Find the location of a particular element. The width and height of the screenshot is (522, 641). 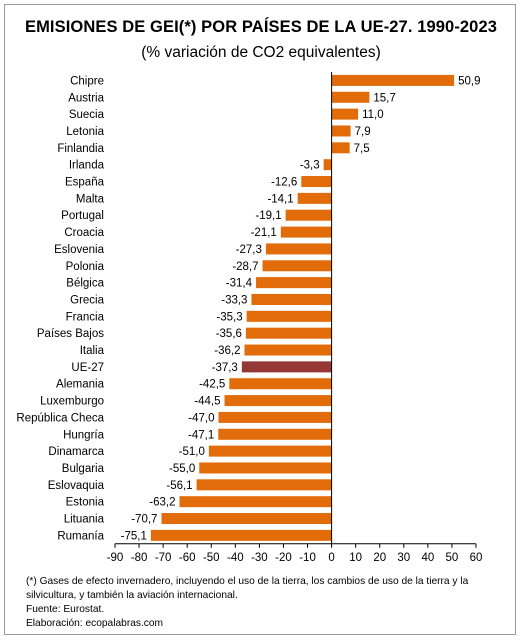

bar-dinamarca is located at coordinates (270, 451).